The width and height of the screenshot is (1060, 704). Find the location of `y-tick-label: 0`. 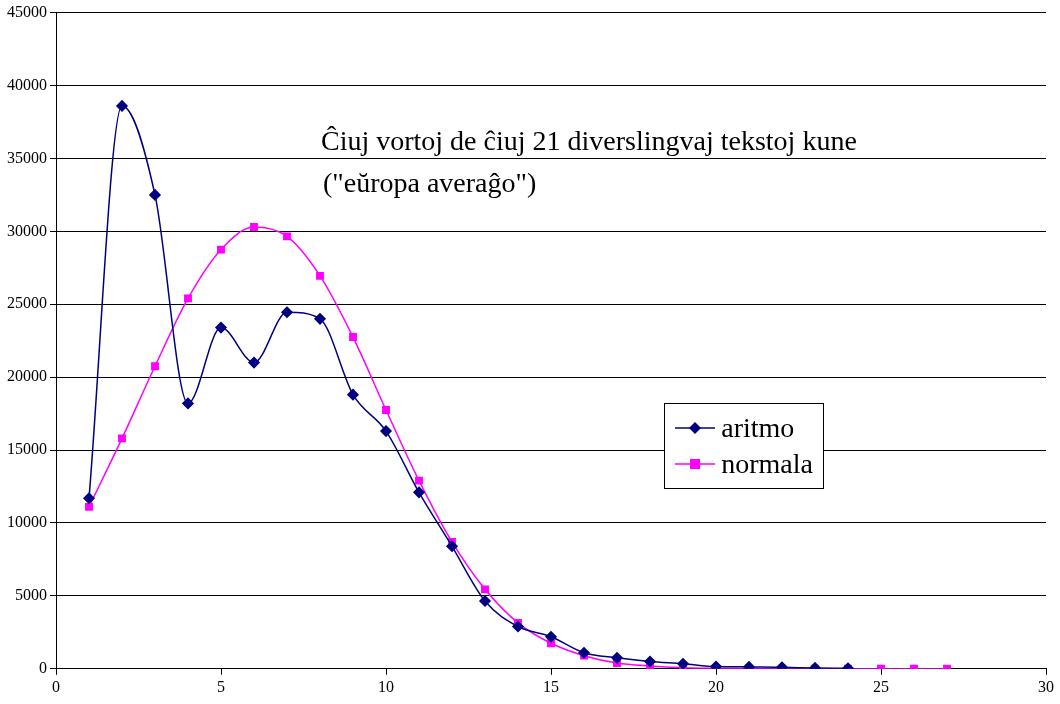

y-tick-label: 0 is located at coordinates (43, 667).